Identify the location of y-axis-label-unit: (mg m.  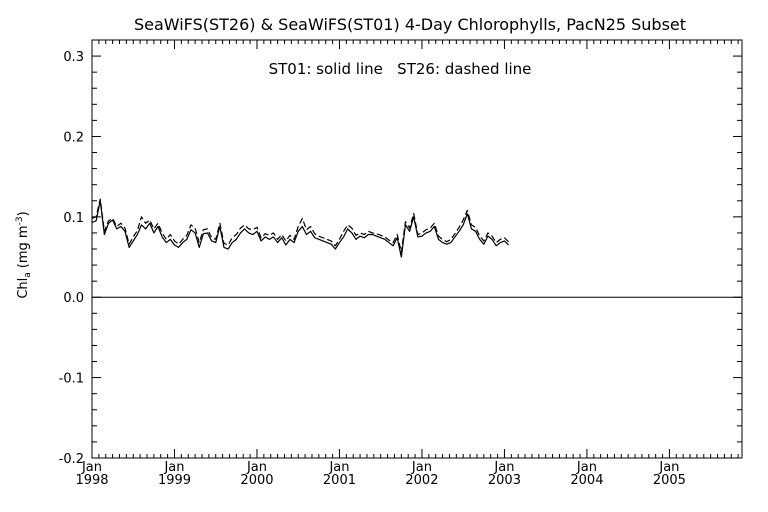
(23, 246).